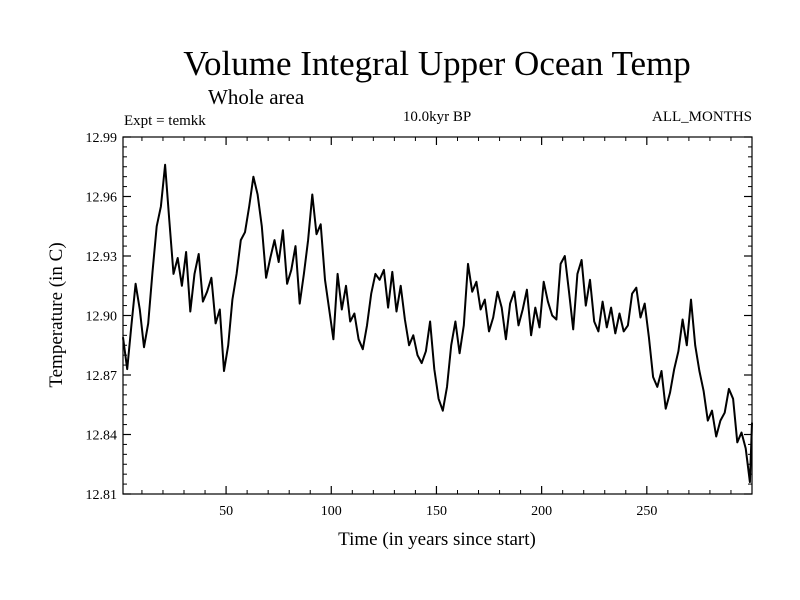  What do you see at coordinates (437, 539) in the screenshot?
I see `x-axis-title: Time (in years since start)` at bounding box center [437, 539].